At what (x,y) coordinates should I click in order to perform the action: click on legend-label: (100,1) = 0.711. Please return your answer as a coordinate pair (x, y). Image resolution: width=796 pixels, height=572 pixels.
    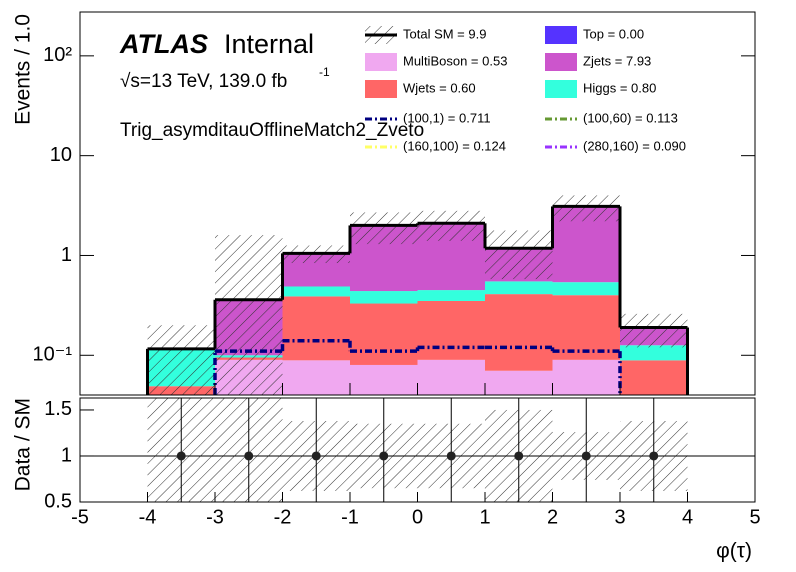
    Looking at the image, I should click on (447, 117).